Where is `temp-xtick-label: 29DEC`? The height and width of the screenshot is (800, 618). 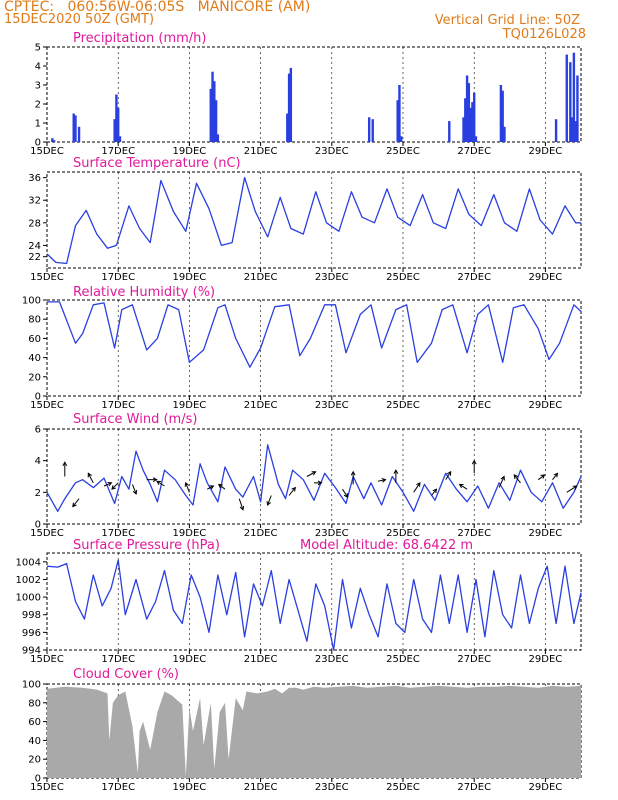
temp-xtick-label: 29DEC is located at coordinates (546, 277).